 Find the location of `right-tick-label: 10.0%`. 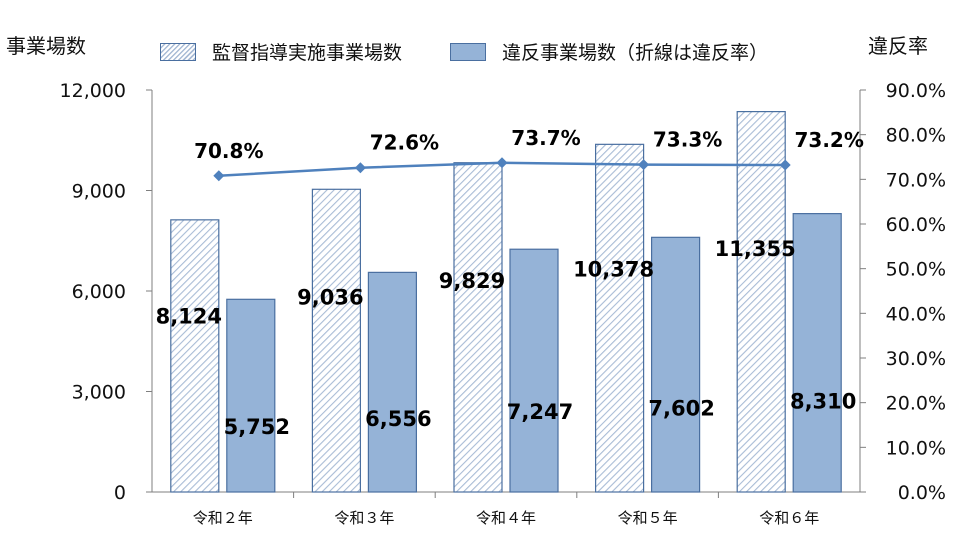

right-tick-label: 10.0% is located at coordinates (916, 448).